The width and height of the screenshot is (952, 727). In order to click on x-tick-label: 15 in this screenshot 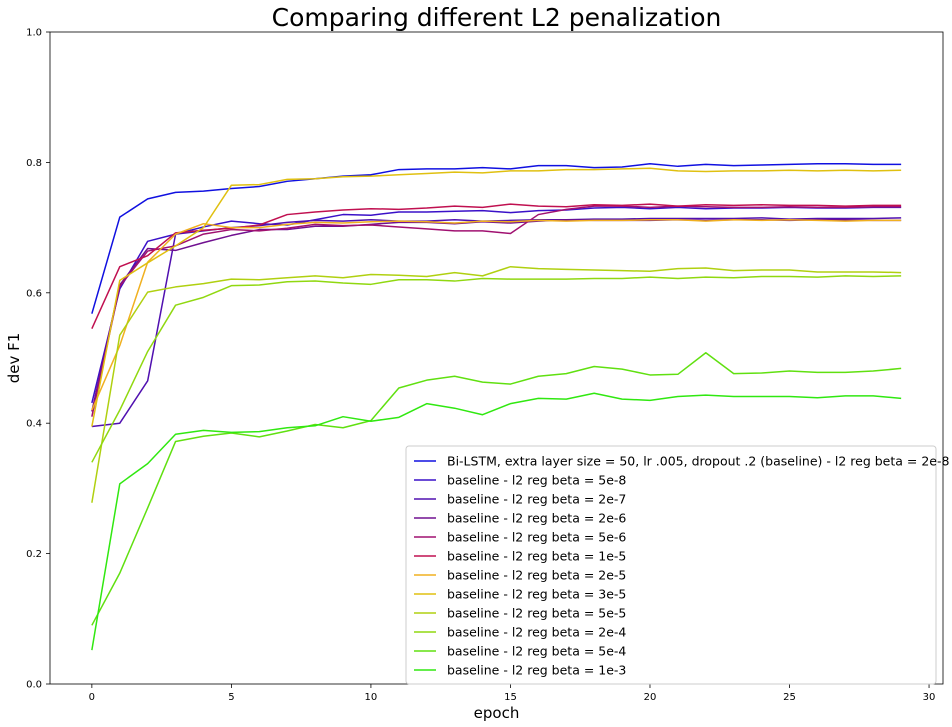, I will do `click(510, 697)`.